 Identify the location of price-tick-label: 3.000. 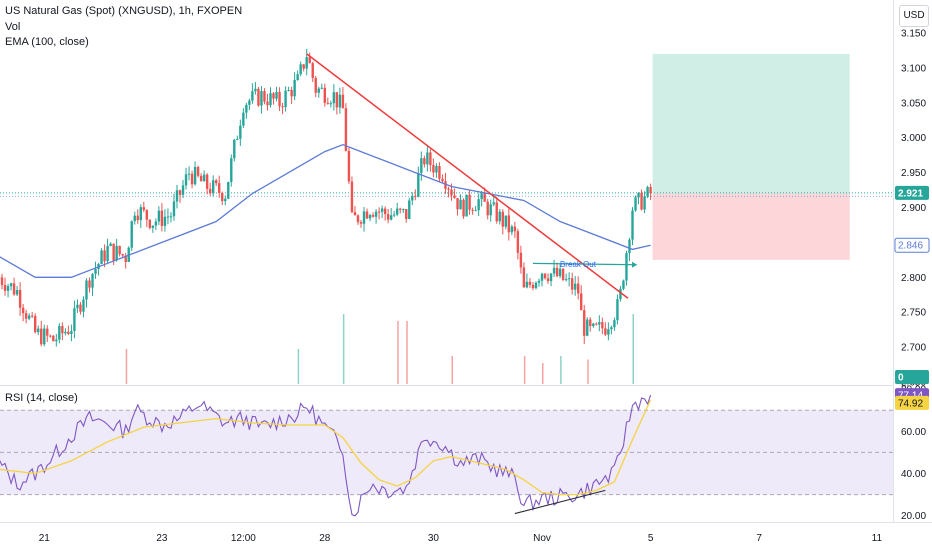
(913, 138).